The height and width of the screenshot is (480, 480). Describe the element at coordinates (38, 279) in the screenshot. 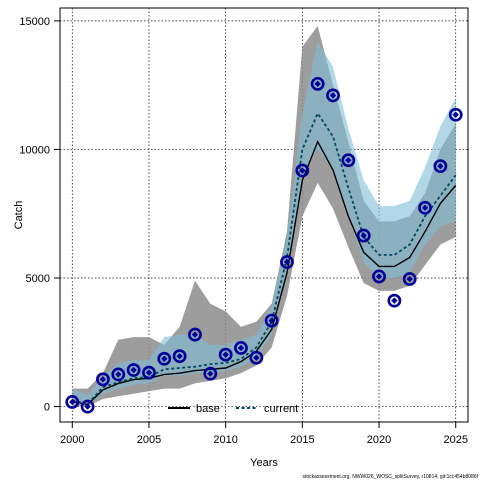

I see `y-tick-label: 5000` at that location.